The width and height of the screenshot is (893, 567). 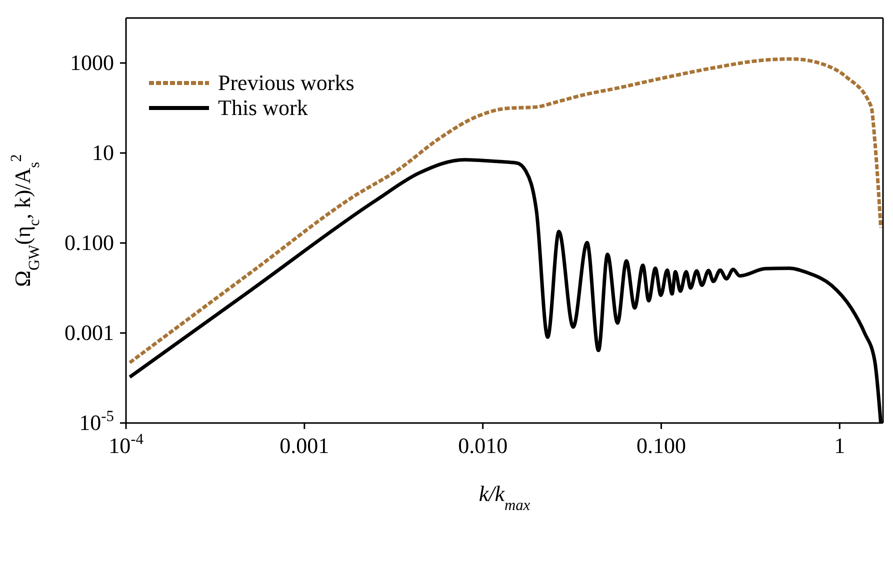 What do you see at coordinates (840, 445) in the screenshot?
I see `x-tick-label: 1` at bounding box center [840, 445].